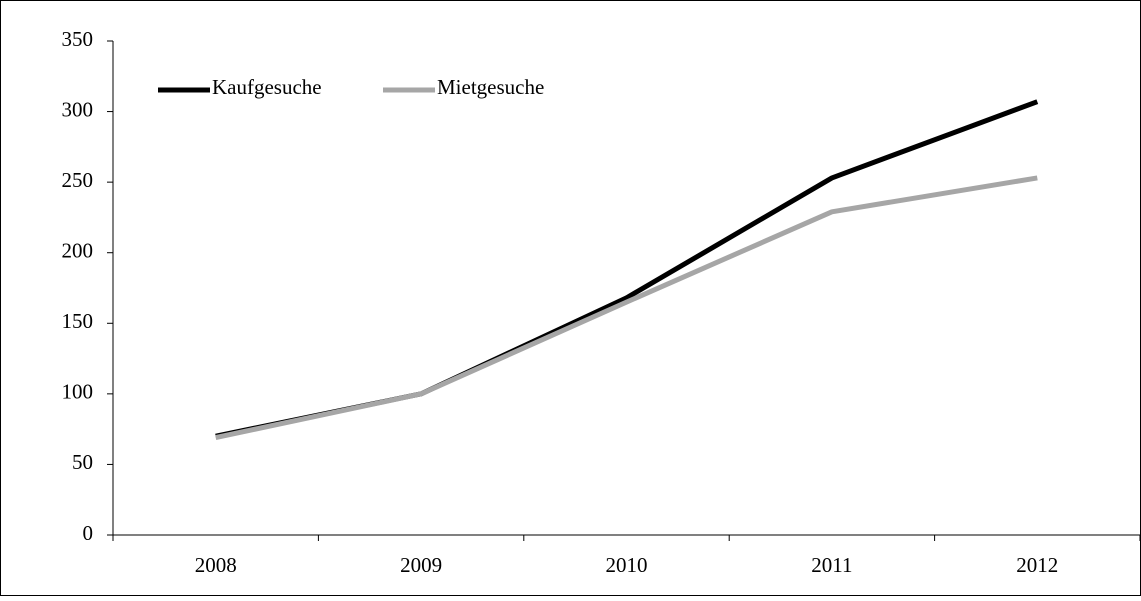 Image resolution: width=1141 pixels, height=601 pixels. I want to click on y-tick-label: 300, so click(78, 109).